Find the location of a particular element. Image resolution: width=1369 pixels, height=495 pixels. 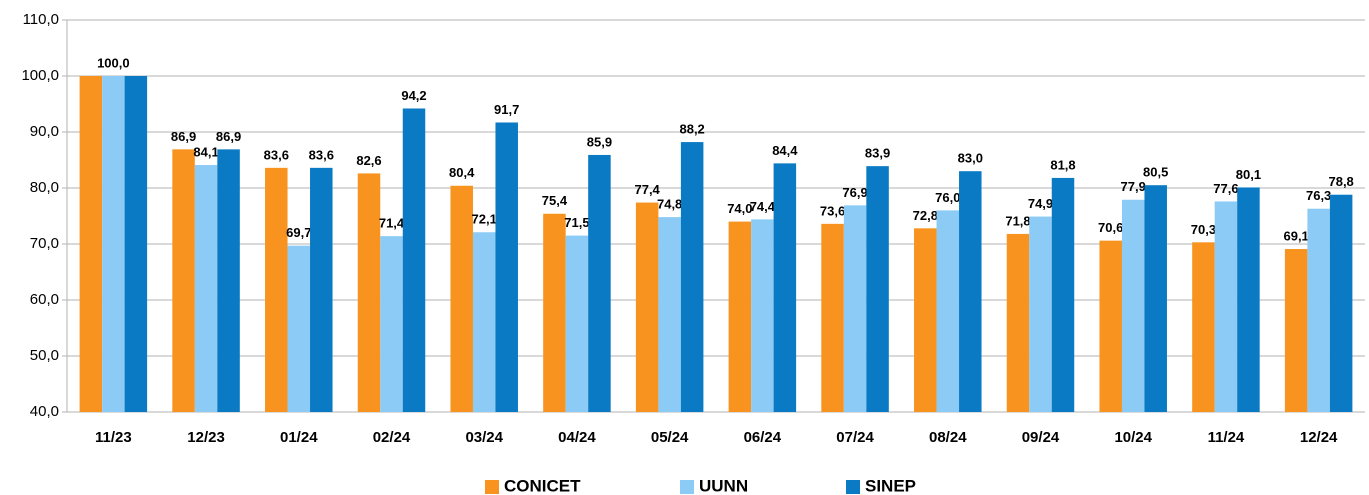

x-tick-label: 01/24 is located at coordinates (299, 437).